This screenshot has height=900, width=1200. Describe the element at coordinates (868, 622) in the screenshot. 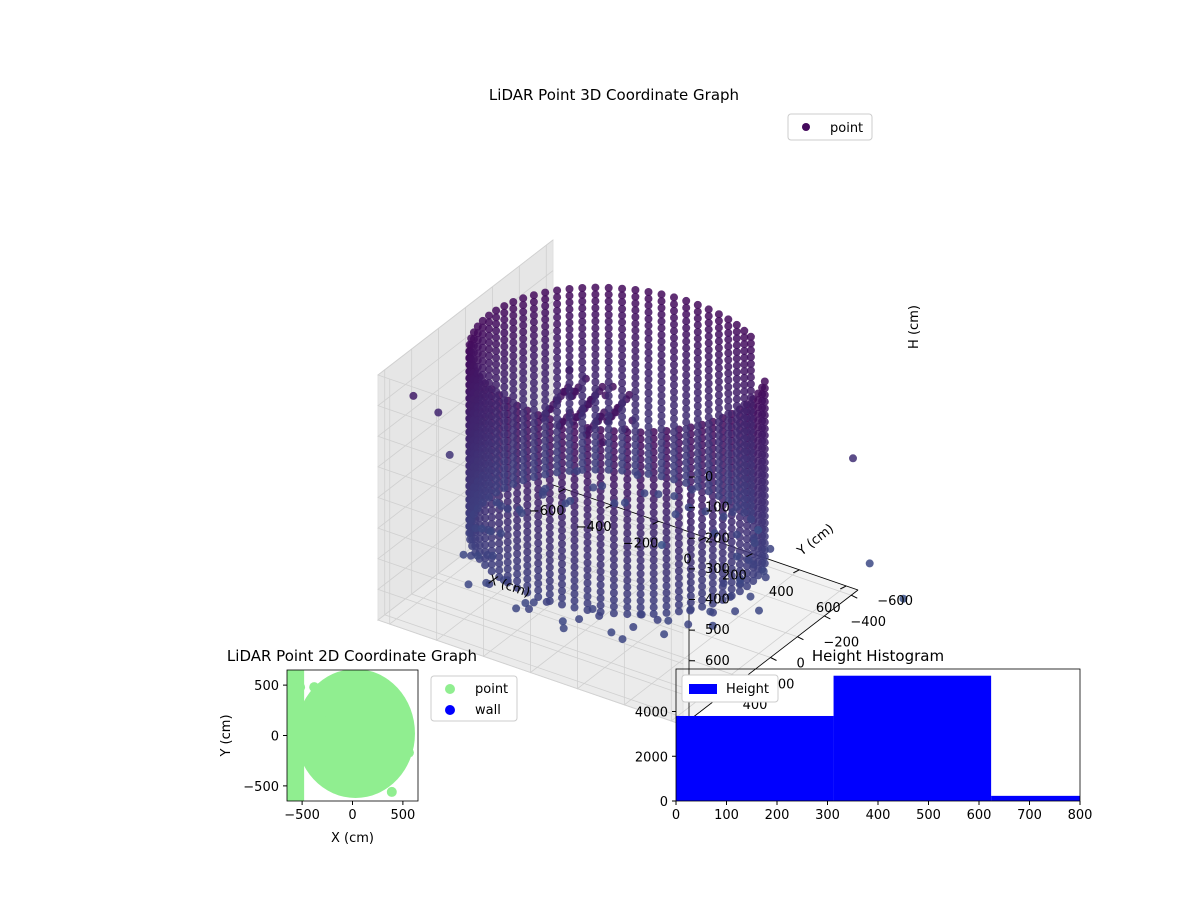

I see `y-tick-label: −400` at that location.